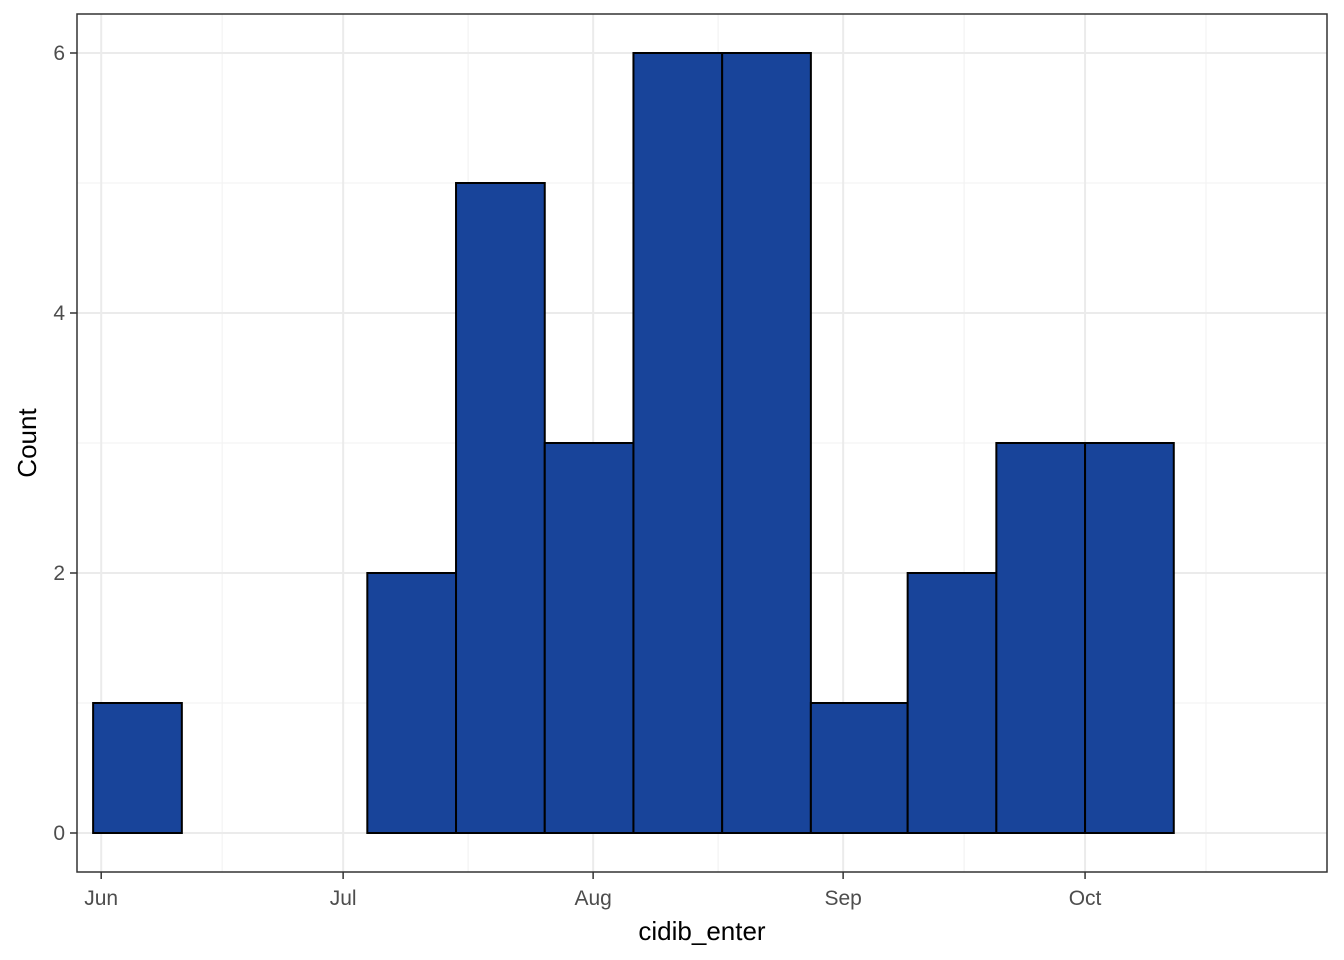 This screenshot has height=960, width=1344. What do you see at coordinates (842, 898) in the screenshot?
I see `x-tick-label: Sep` at bounding box center [842, 898].